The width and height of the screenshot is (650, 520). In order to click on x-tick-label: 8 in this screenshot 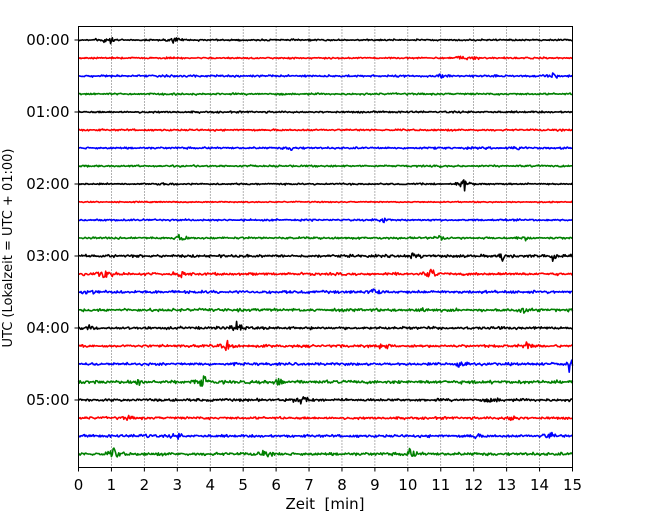, I will do `click(342, 485)`.